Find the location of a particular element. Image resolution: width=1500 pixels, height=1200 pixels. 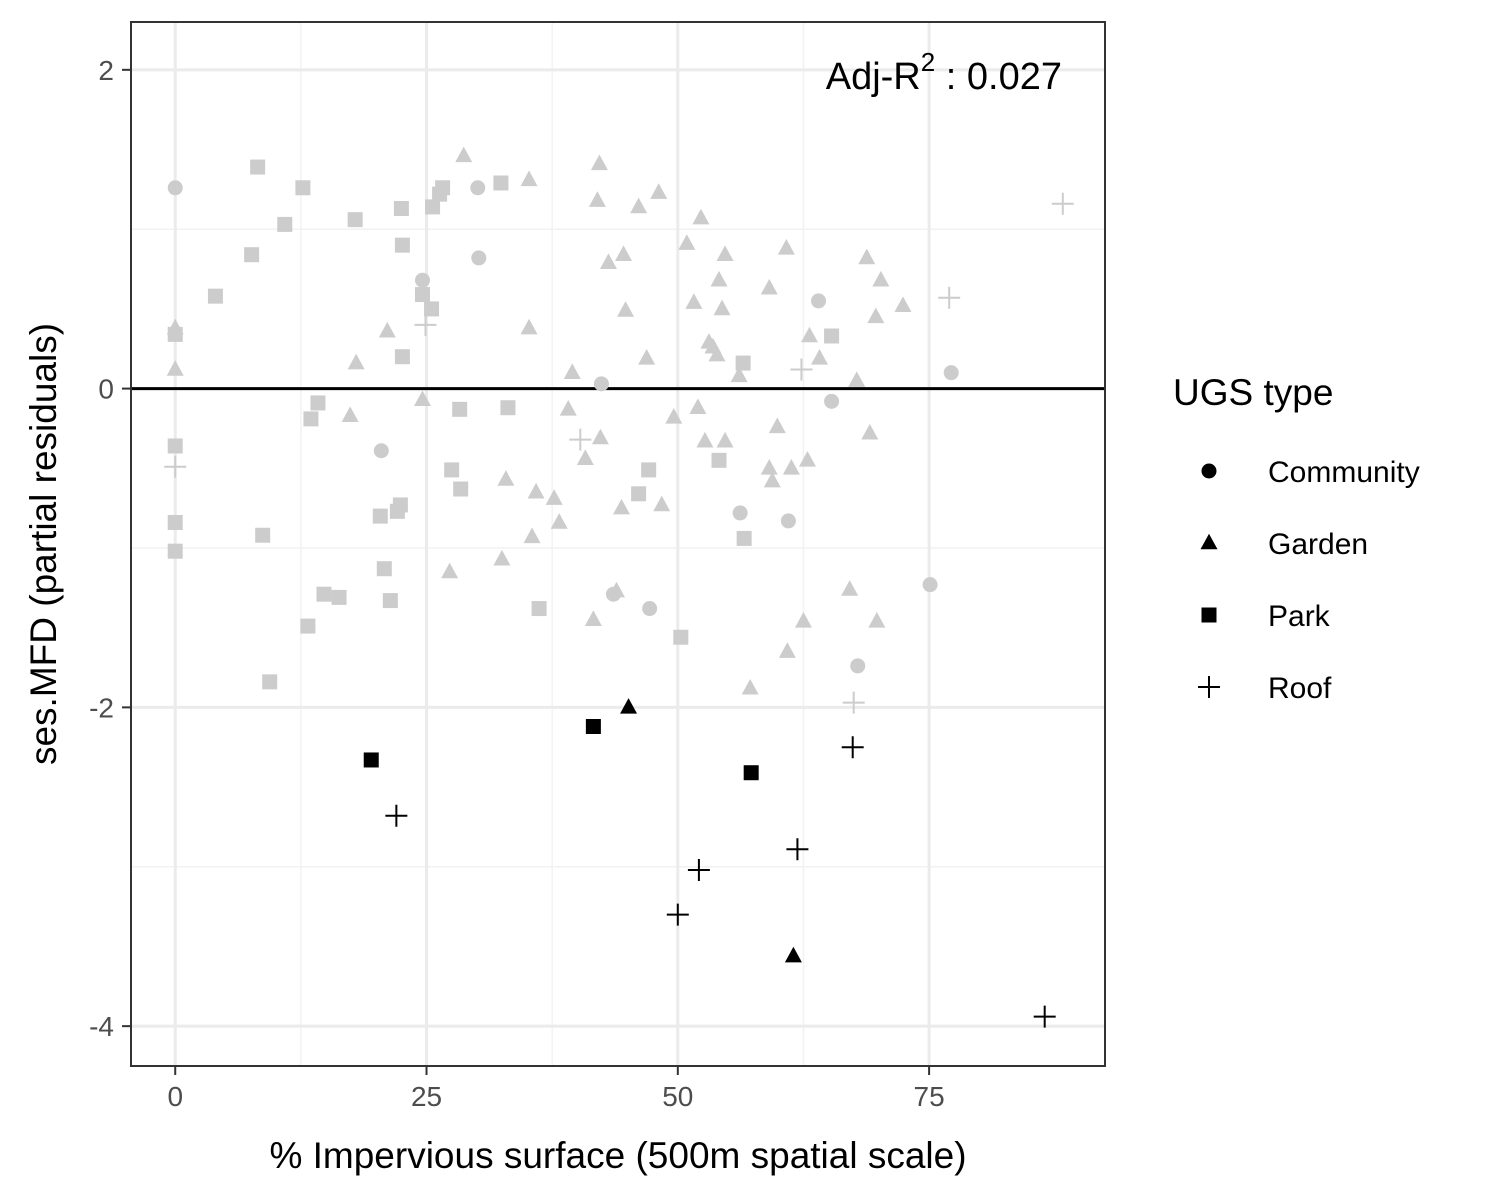

legend-key-community is located at coordinates (1209, 471).